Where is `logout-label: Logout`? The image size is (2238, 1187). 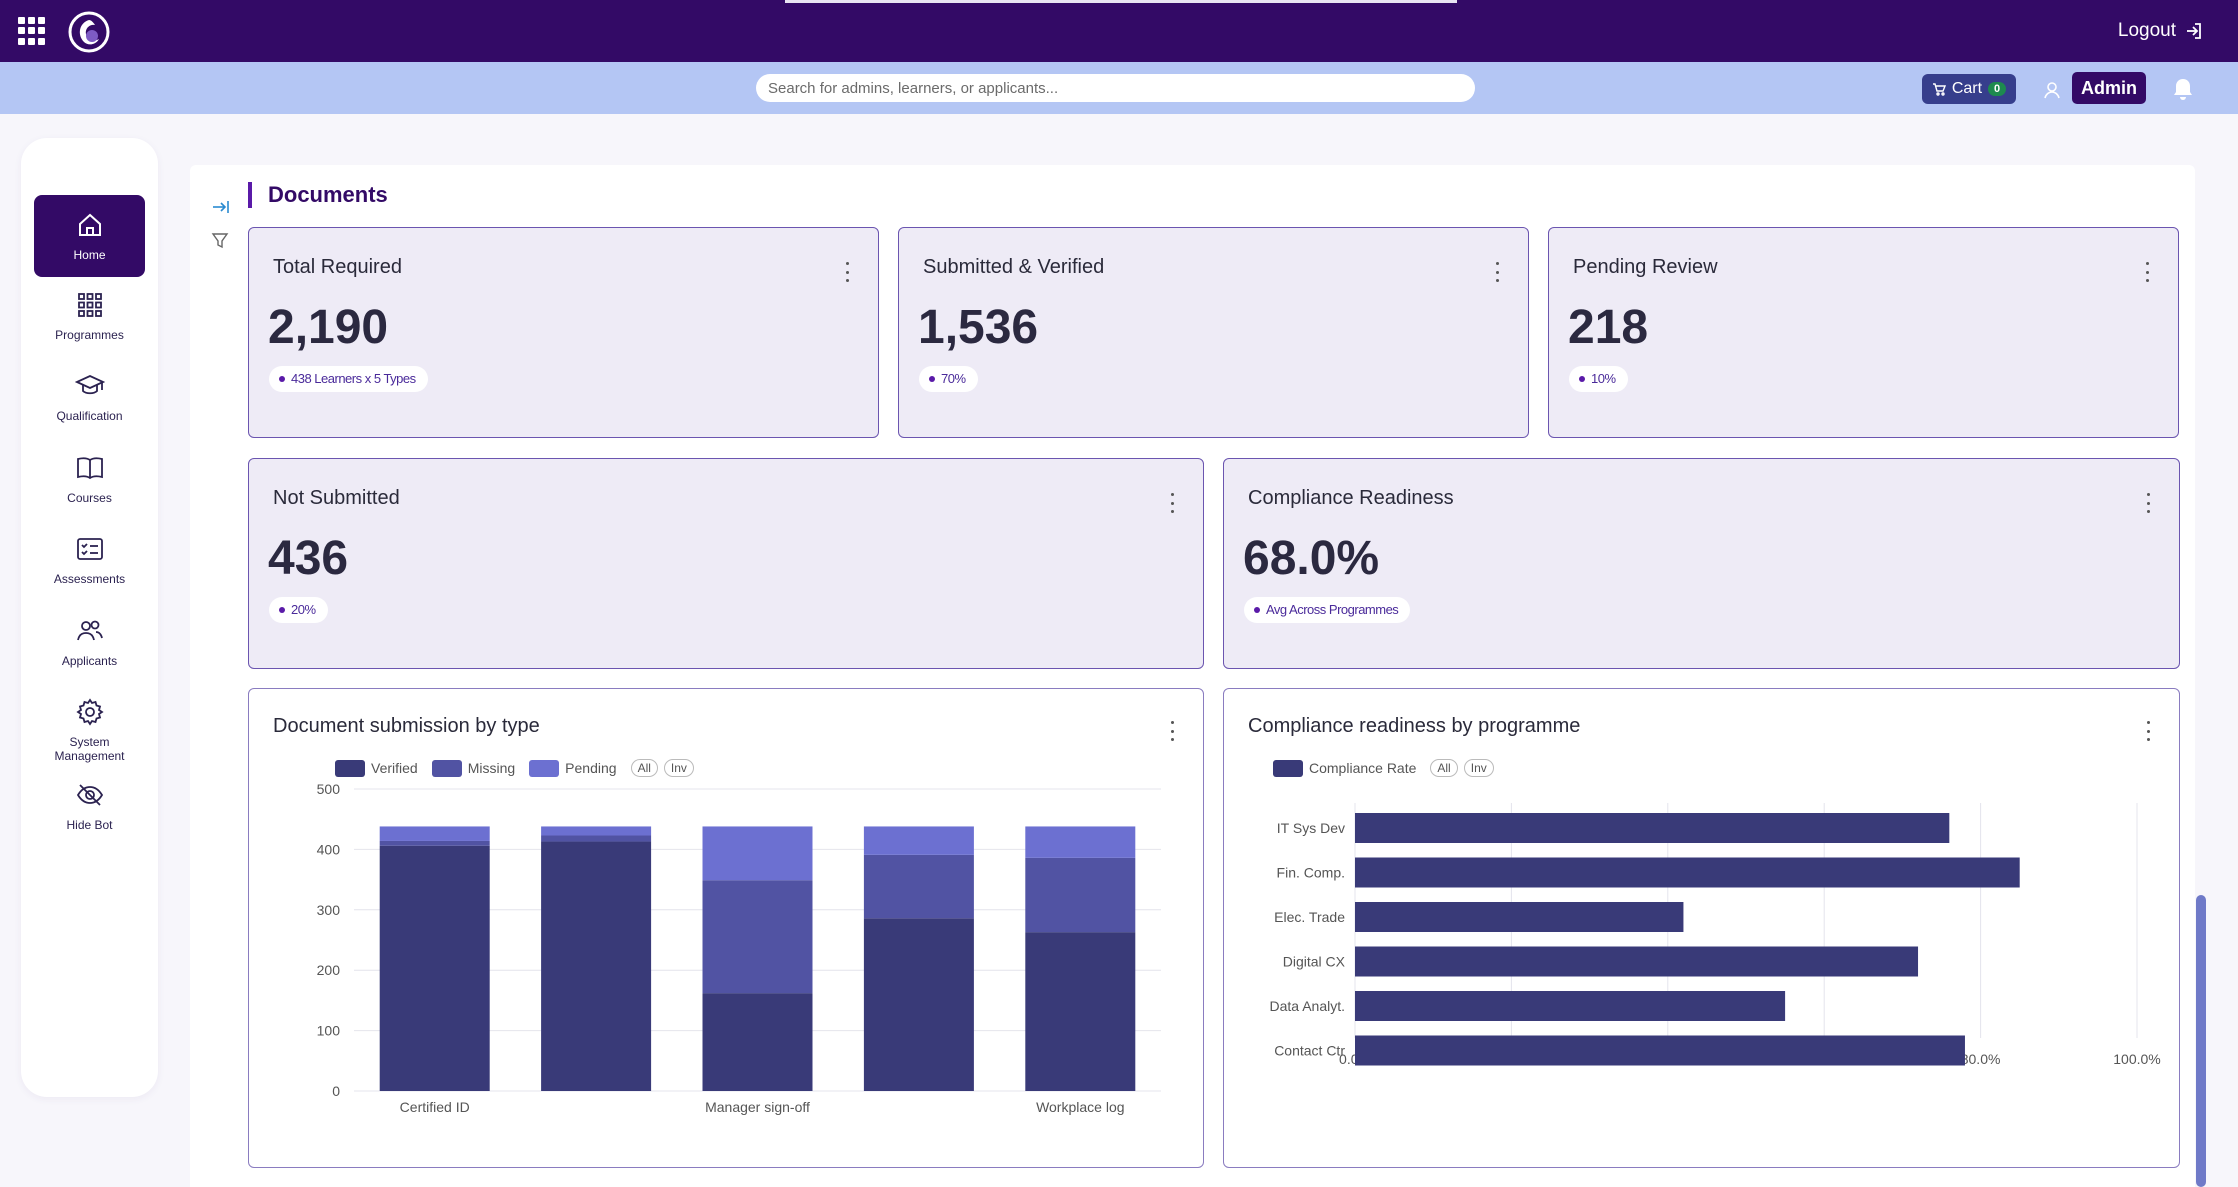
logout-label: Logout is located at coordinates (2146, 30).